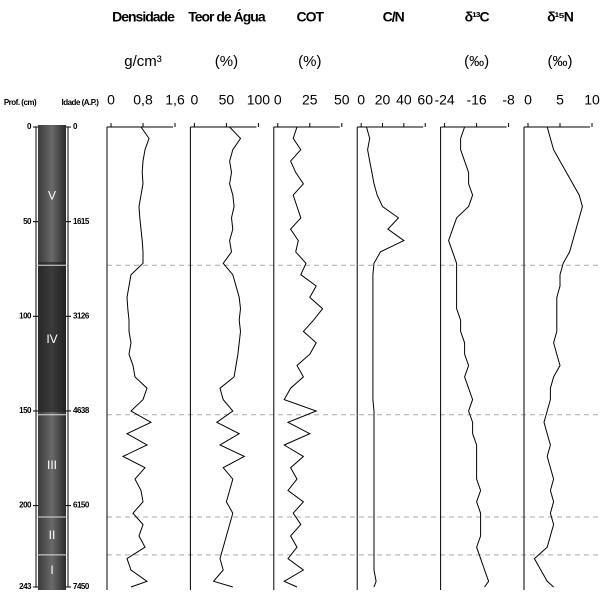 The height and width of the screenshot is (594, 601). I want to click on age-axis-label: Idade (A.P.), so click(81, 102).